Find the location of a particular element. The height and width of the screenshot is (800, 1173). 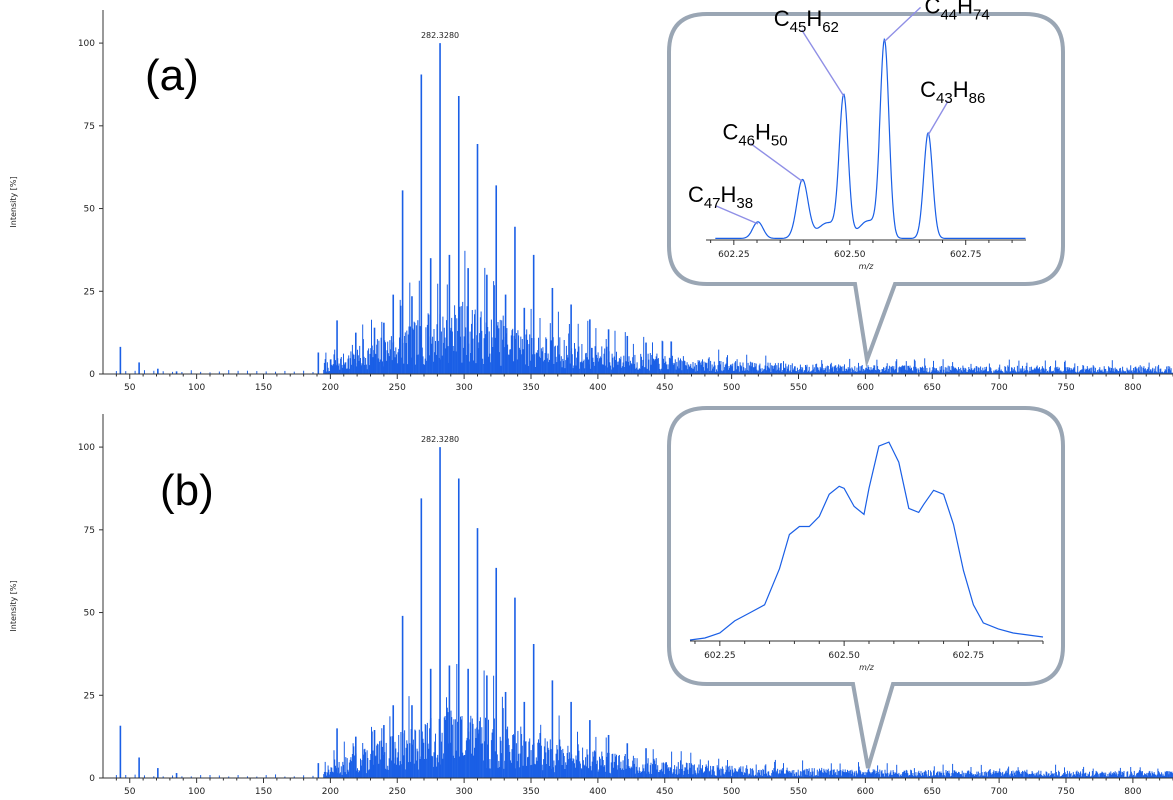

formula-label: C44H74 is located at coordinates (957, 11).